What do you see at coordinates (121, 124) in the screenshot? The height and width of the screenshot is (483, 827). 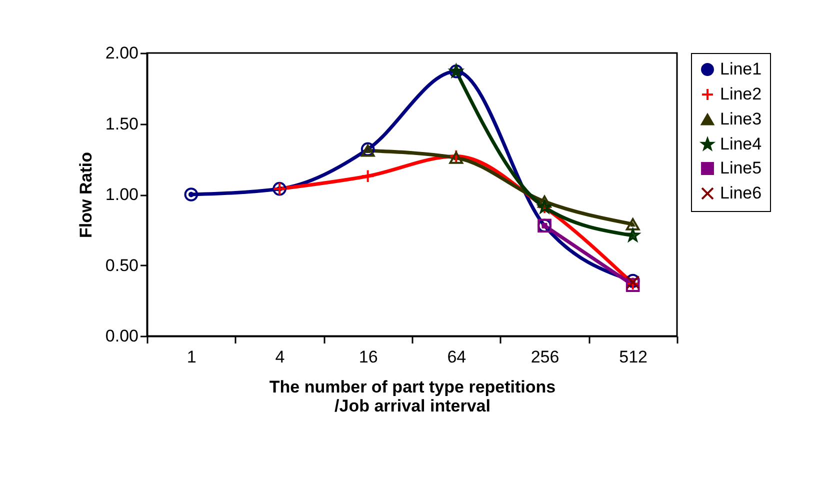 I see `y-tick-label: 1.50` at bounding box center [121, 124].